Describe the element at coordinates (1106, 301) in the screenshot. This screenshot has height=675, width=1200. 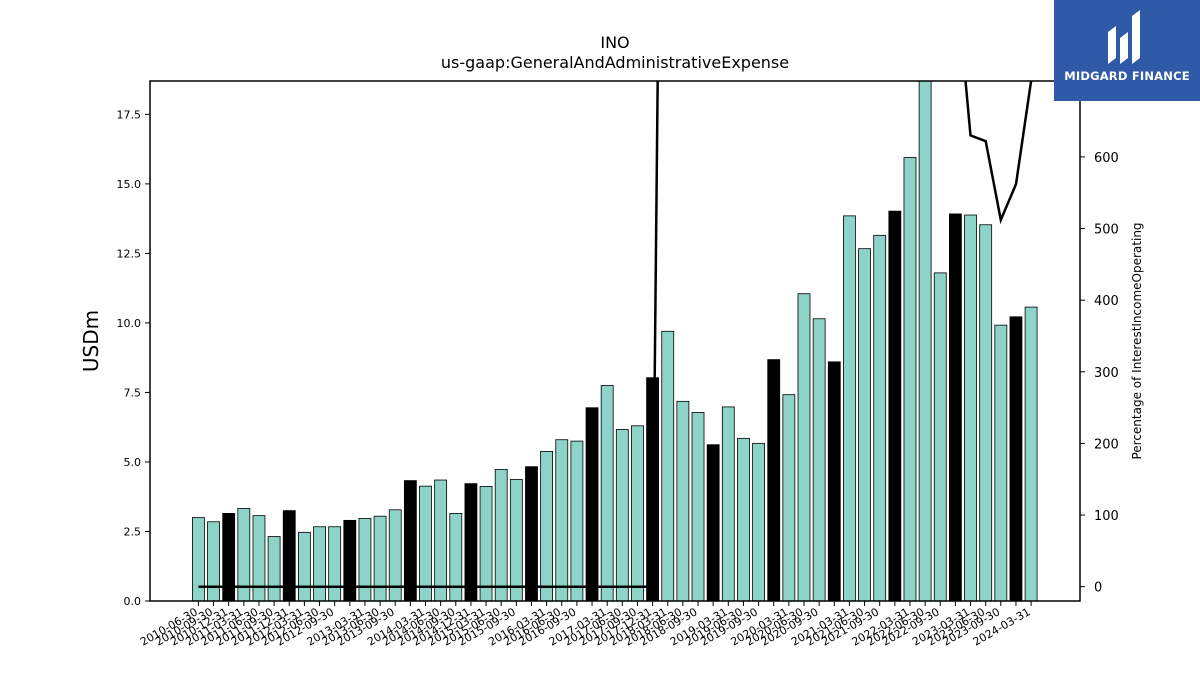
I see `y2-tick-label: 400` at that location.